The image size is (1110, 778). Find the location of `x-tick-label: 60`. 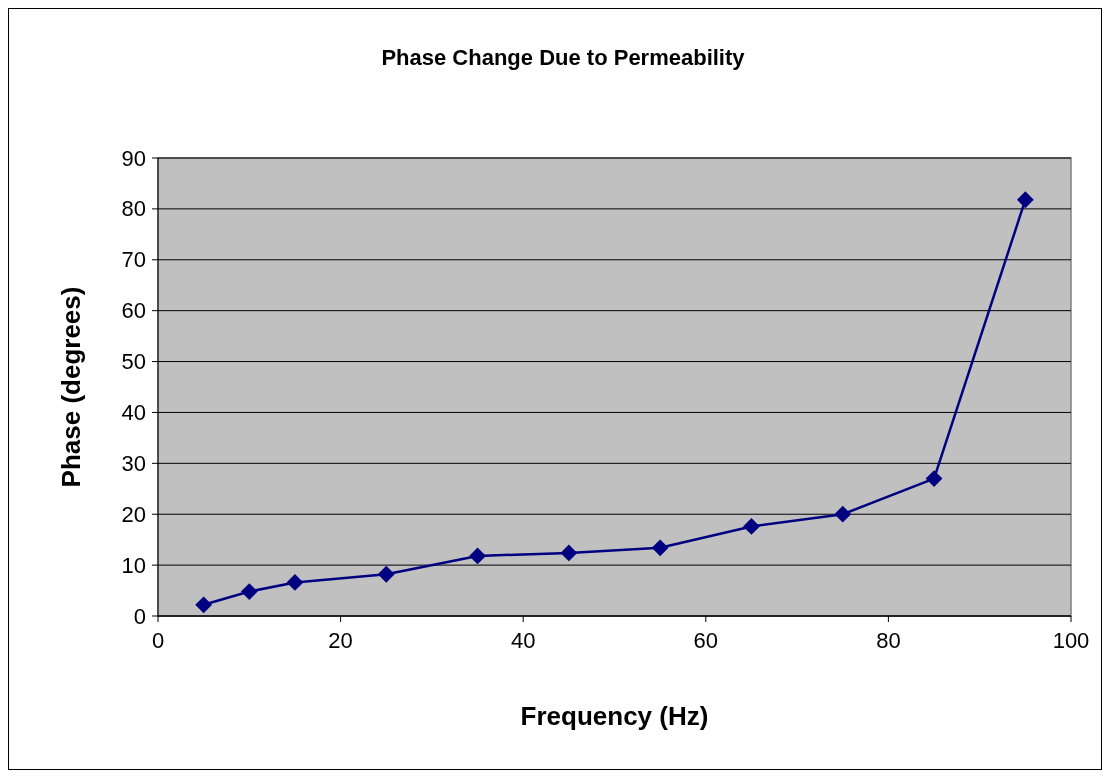

x-tick-label: 60 is located at coordinates (706, 640).